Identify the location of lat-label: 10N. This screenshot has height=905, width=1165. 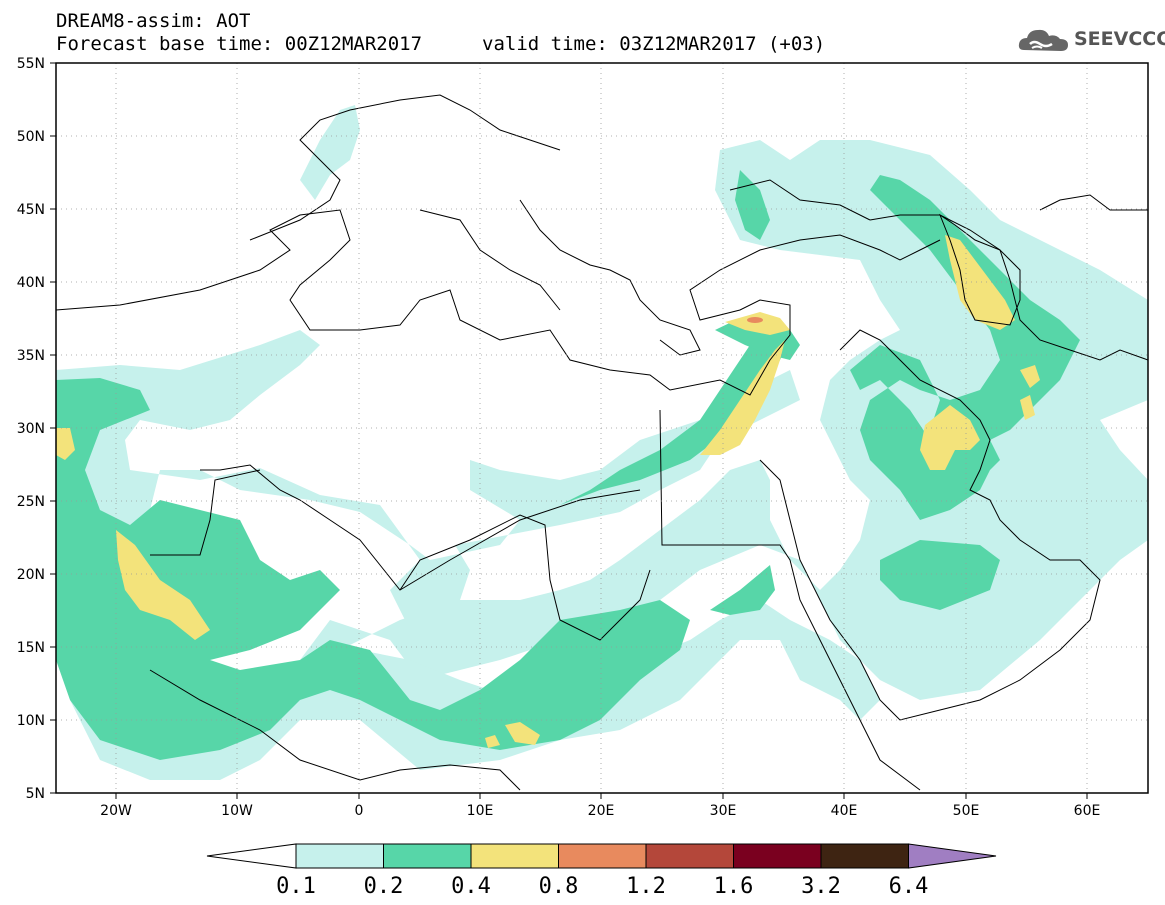
(31, 721).